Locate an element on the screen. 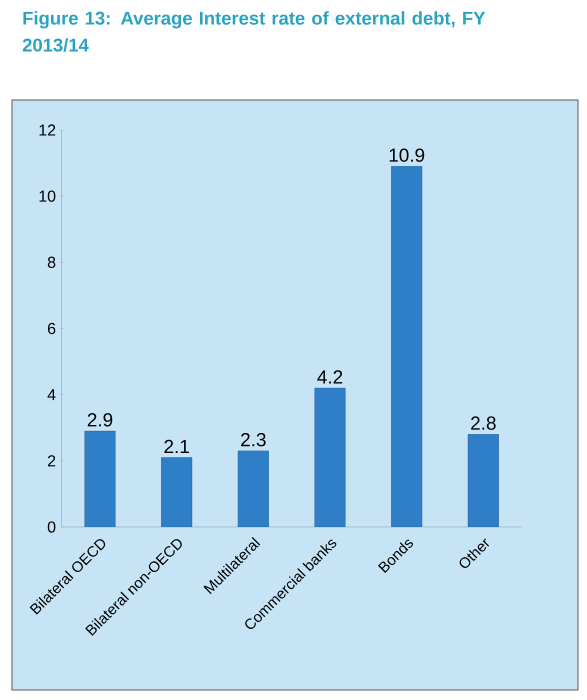 The width and height of the screenshot is (587, 700). data-label: 10.9 is located at coordinates (407, 155).